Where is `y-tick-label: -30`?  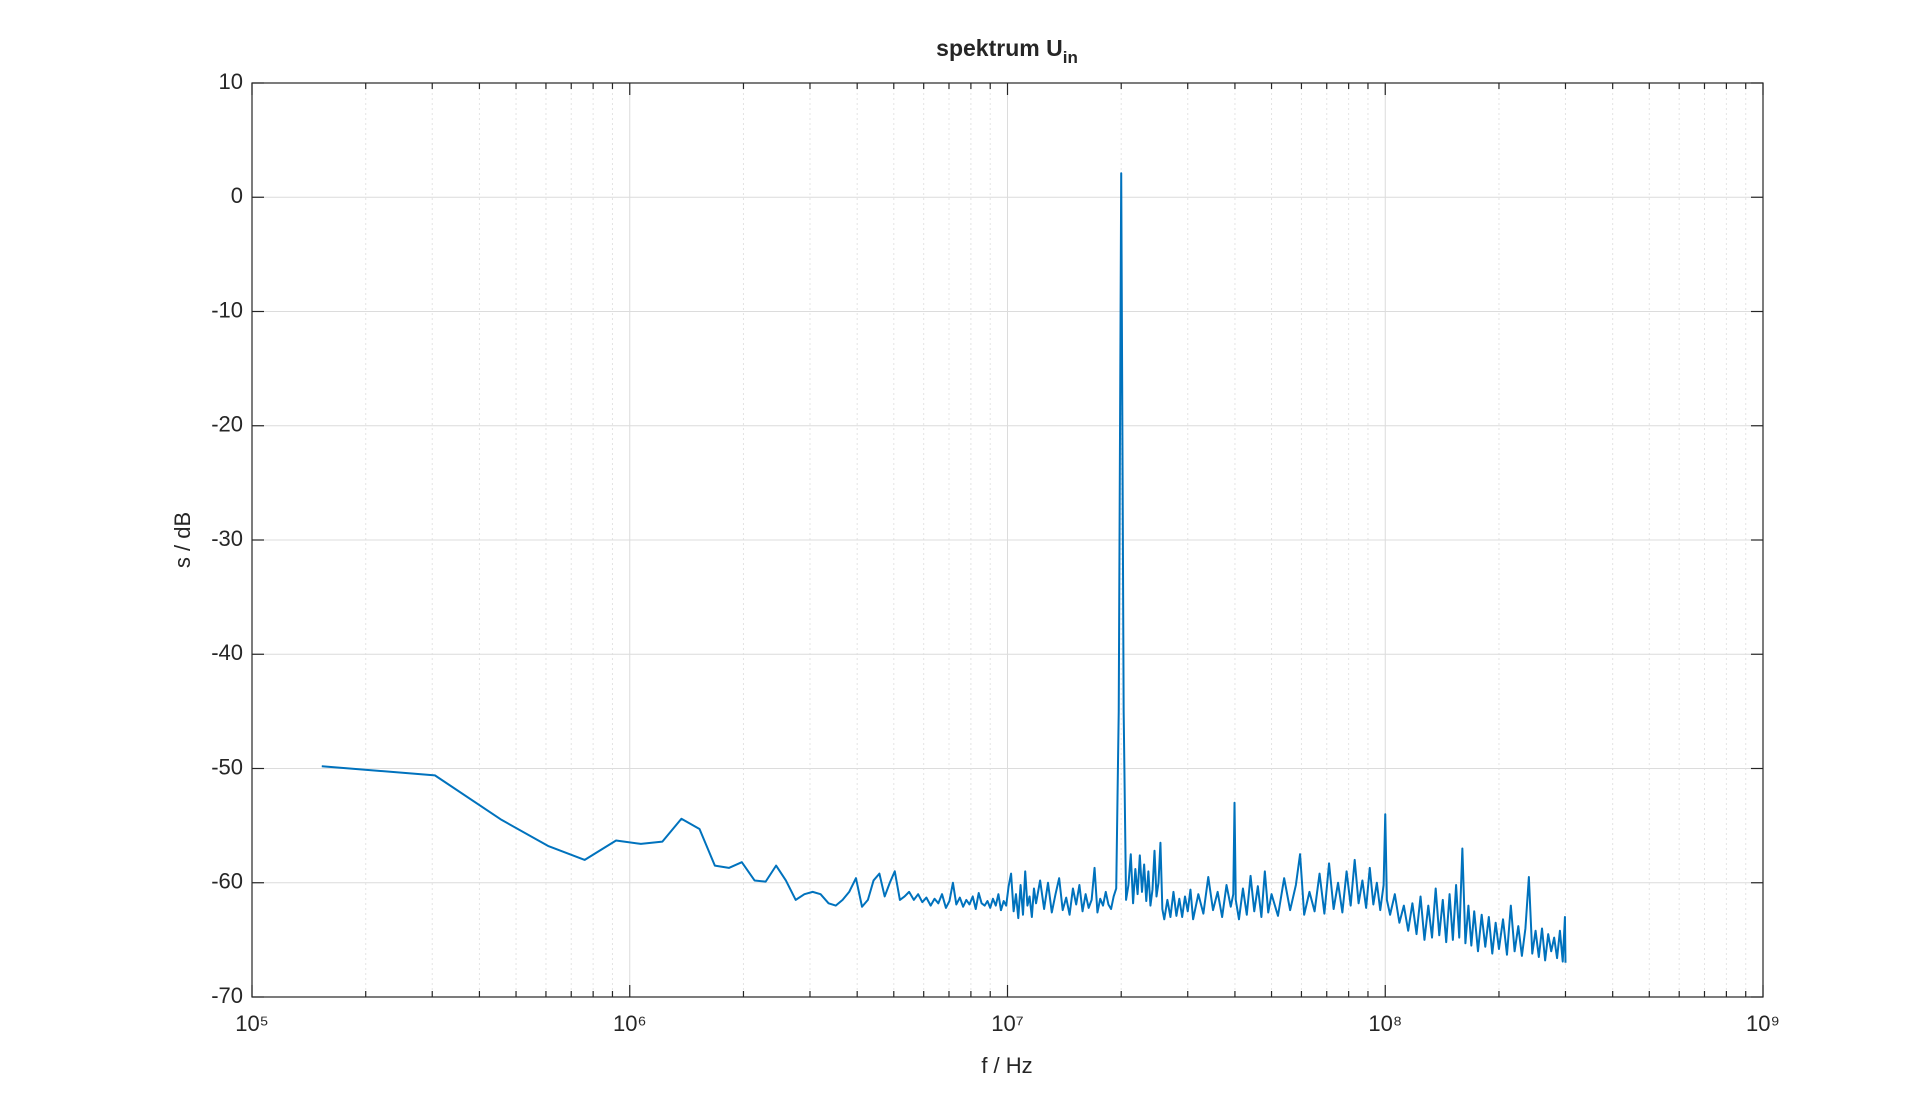
y-tick-label: -30 is located at coordinates (227, 538).